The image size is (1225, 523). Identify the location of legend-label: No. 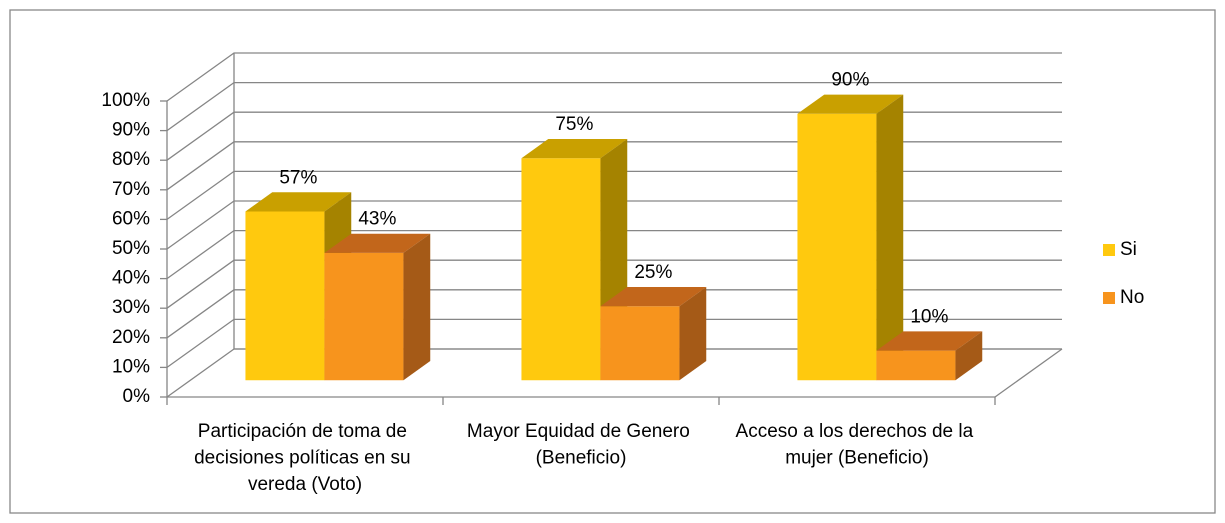
(1132, 297).